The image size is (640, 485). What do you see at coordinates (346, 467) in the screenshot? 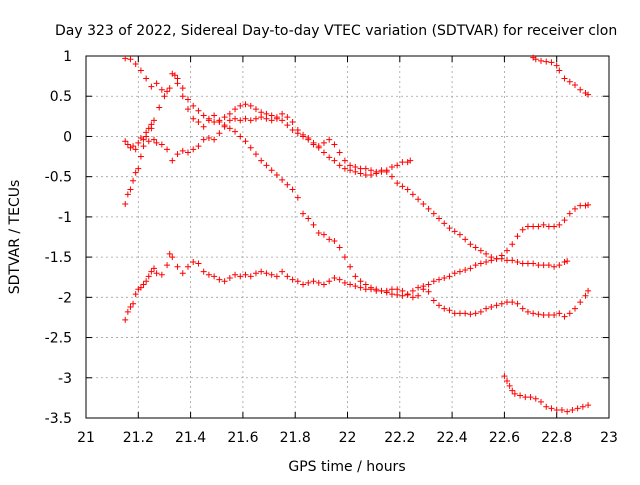
I see `x-axis-label: GPS time / hours` at bounding box center [346, 467].